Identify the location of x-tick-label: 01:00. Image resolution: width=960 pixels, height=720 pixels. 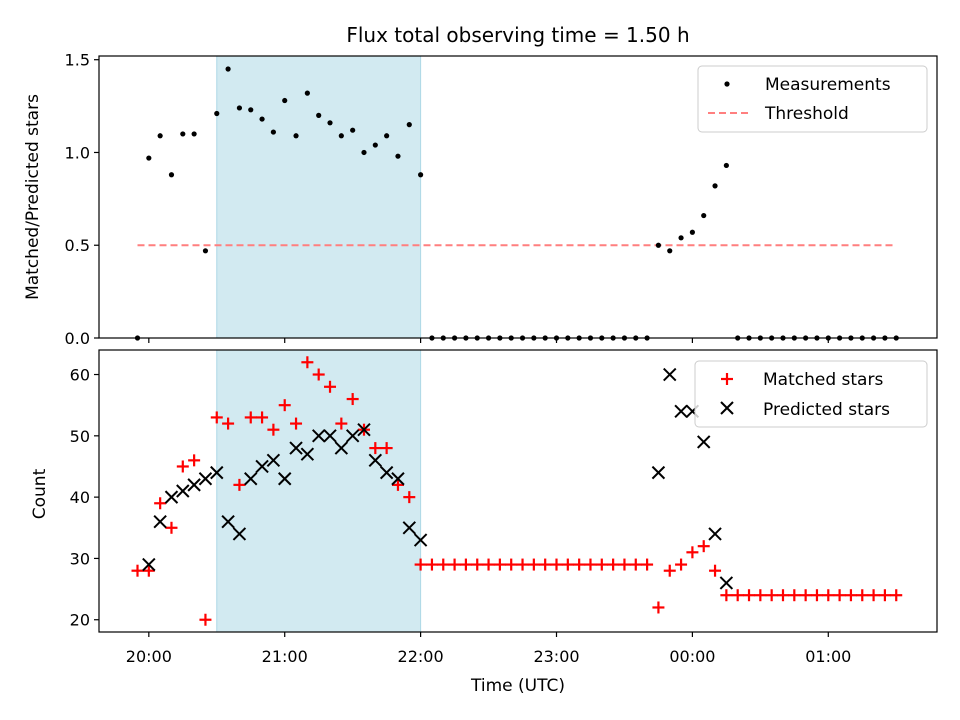
(828, 656).